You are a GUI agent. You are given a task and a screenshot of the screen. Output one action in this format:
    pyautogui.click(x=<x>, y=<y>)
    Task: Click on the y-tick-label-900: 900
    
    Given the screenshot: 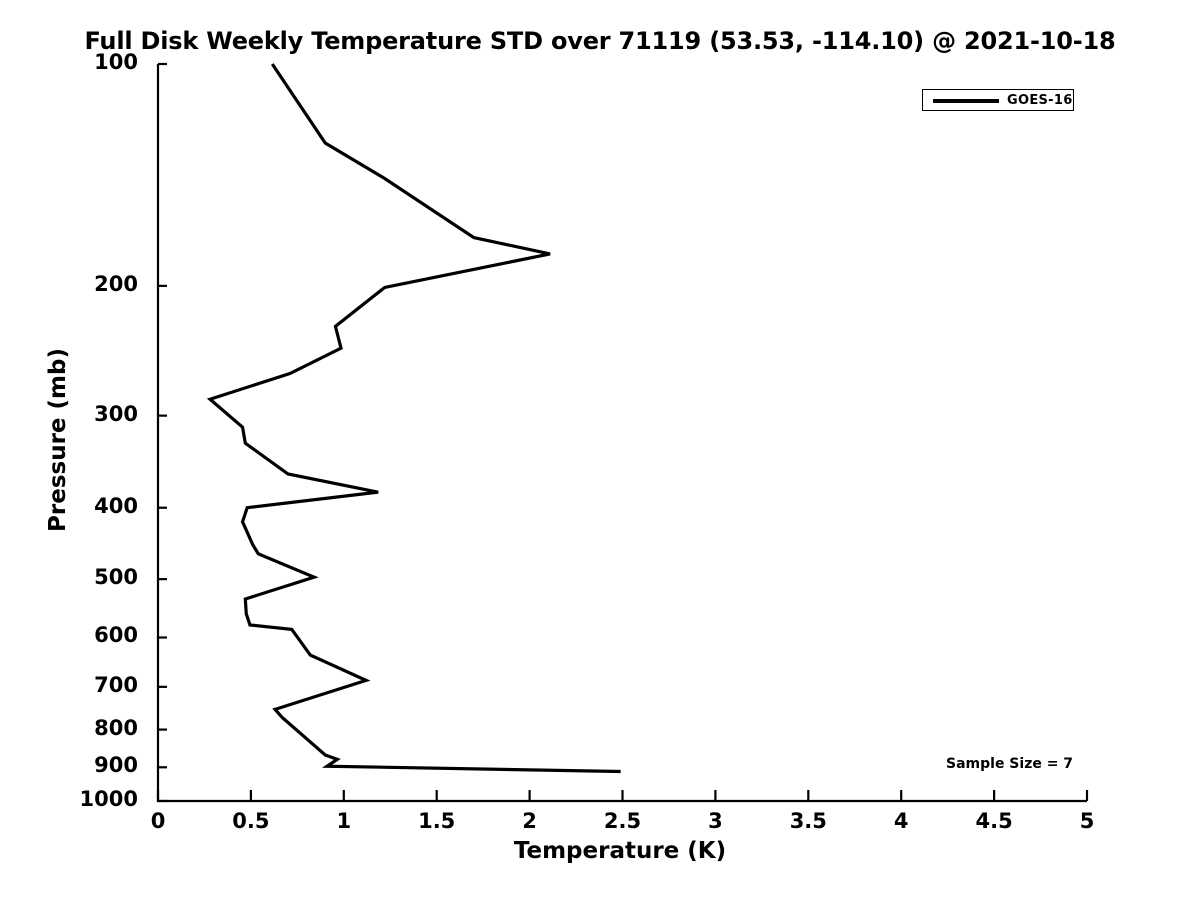 What is the action you would take?
    pyautogui.click(x=116, y=765)
    